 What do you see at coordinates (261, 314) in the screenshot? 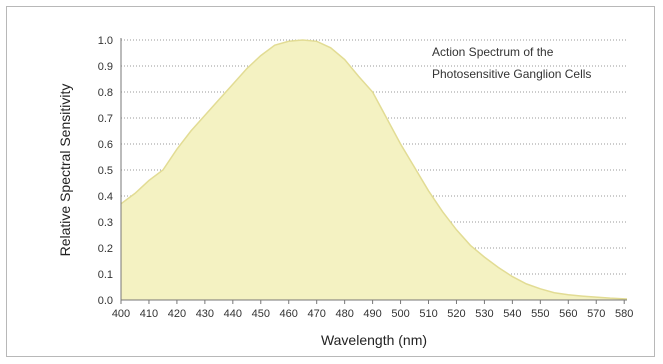
I see `x-tick-label: 450` at bounding box center [261, 314].